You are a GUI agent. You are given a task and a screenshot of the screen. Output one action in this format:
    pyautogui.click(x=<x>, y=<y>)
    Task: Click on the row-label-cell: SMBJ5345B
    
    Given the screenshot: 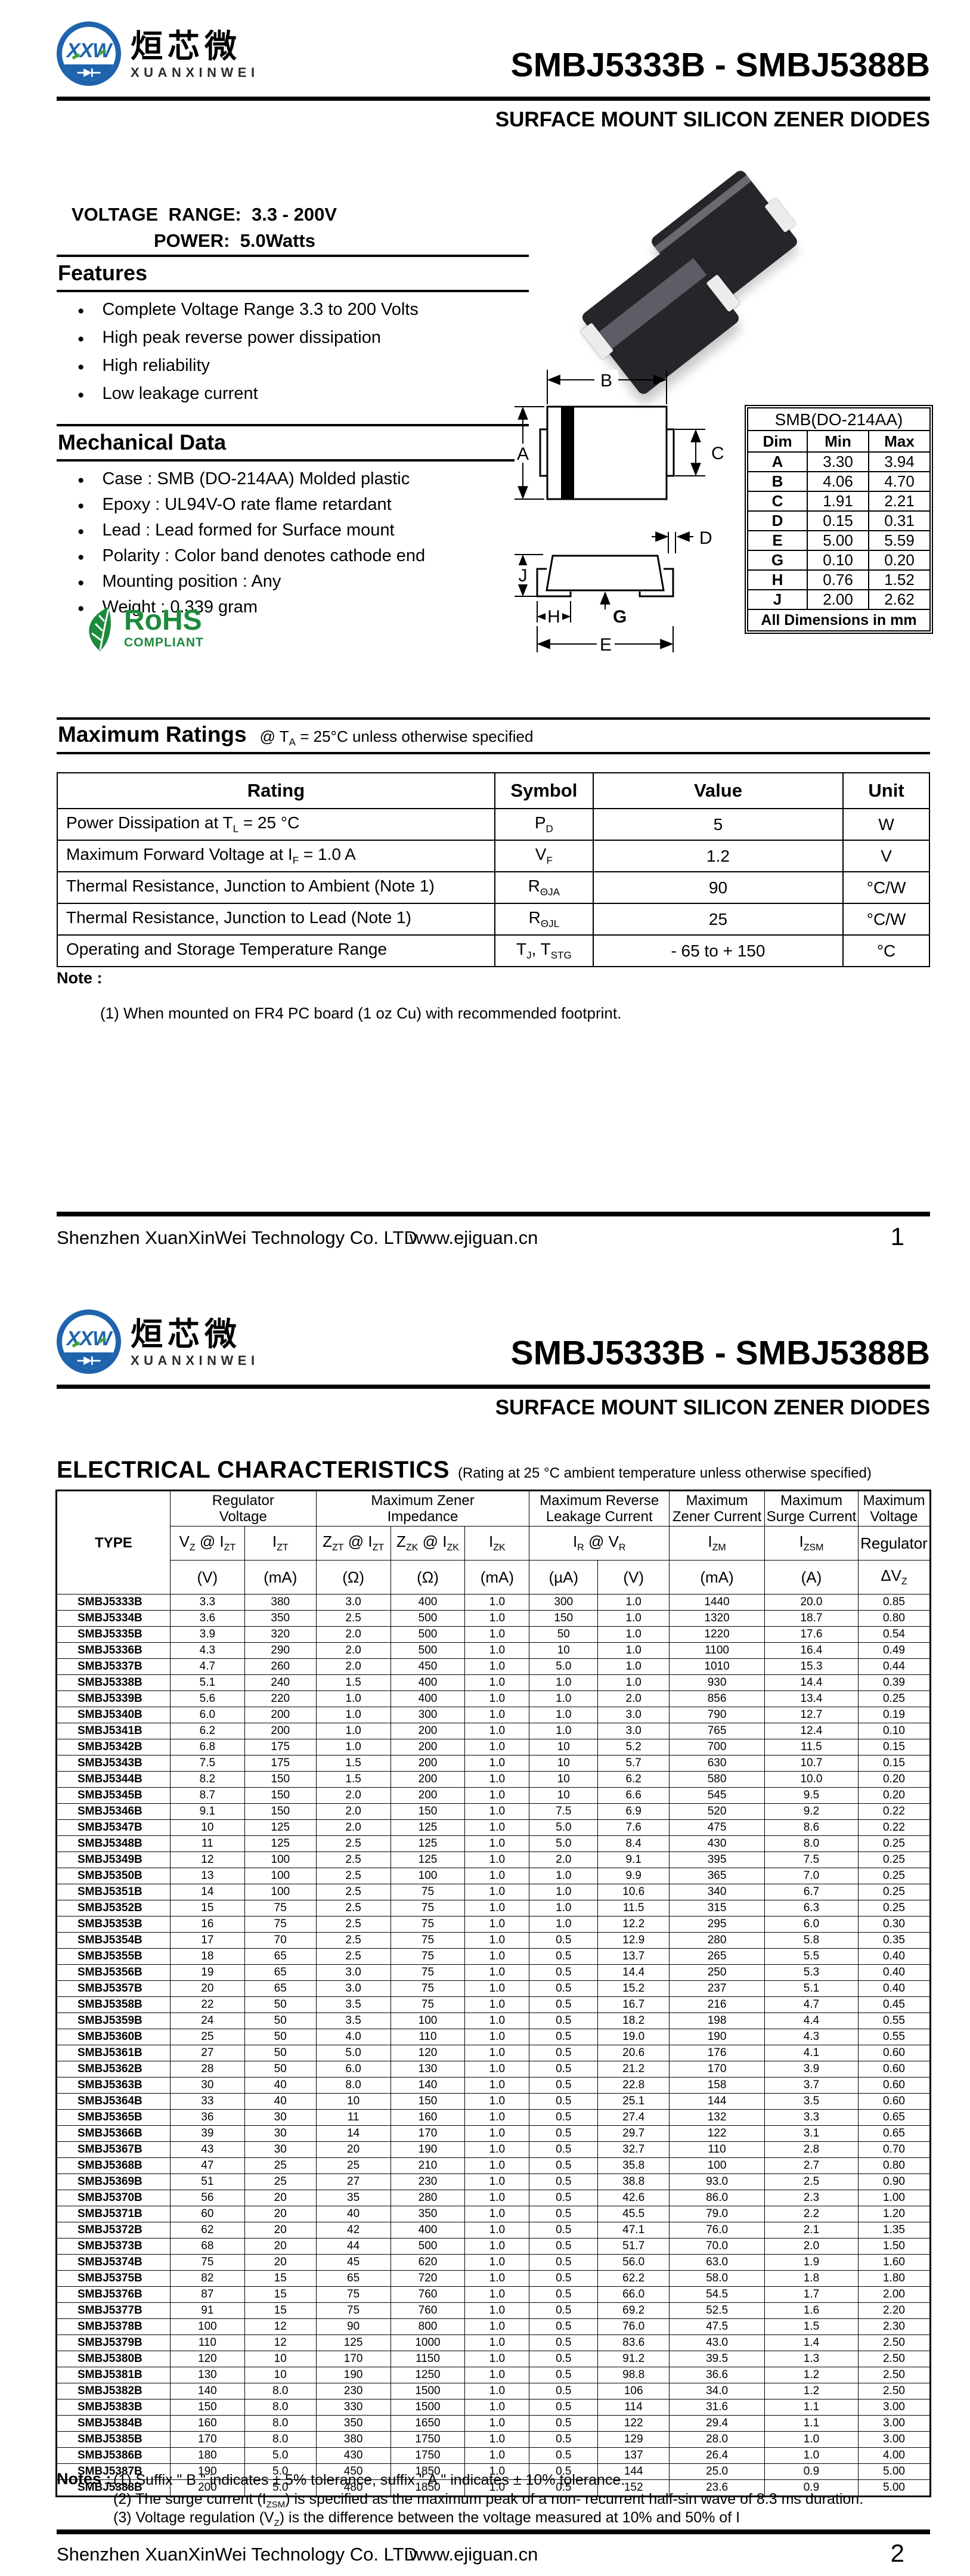 What is the action you would take?
    pyautogui.click(x=114, y=1795)
    